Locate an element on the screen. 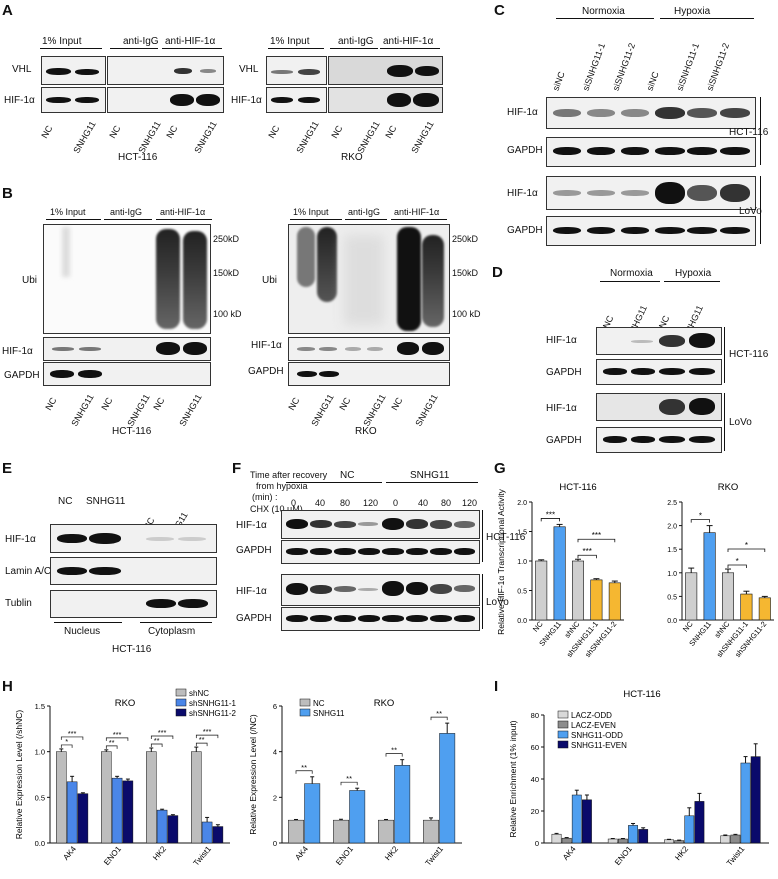 The height and width of the screenshot is (879, 778). y-axis-label: Relative Expression Level (/NC) is located at coordinates (253, 774).